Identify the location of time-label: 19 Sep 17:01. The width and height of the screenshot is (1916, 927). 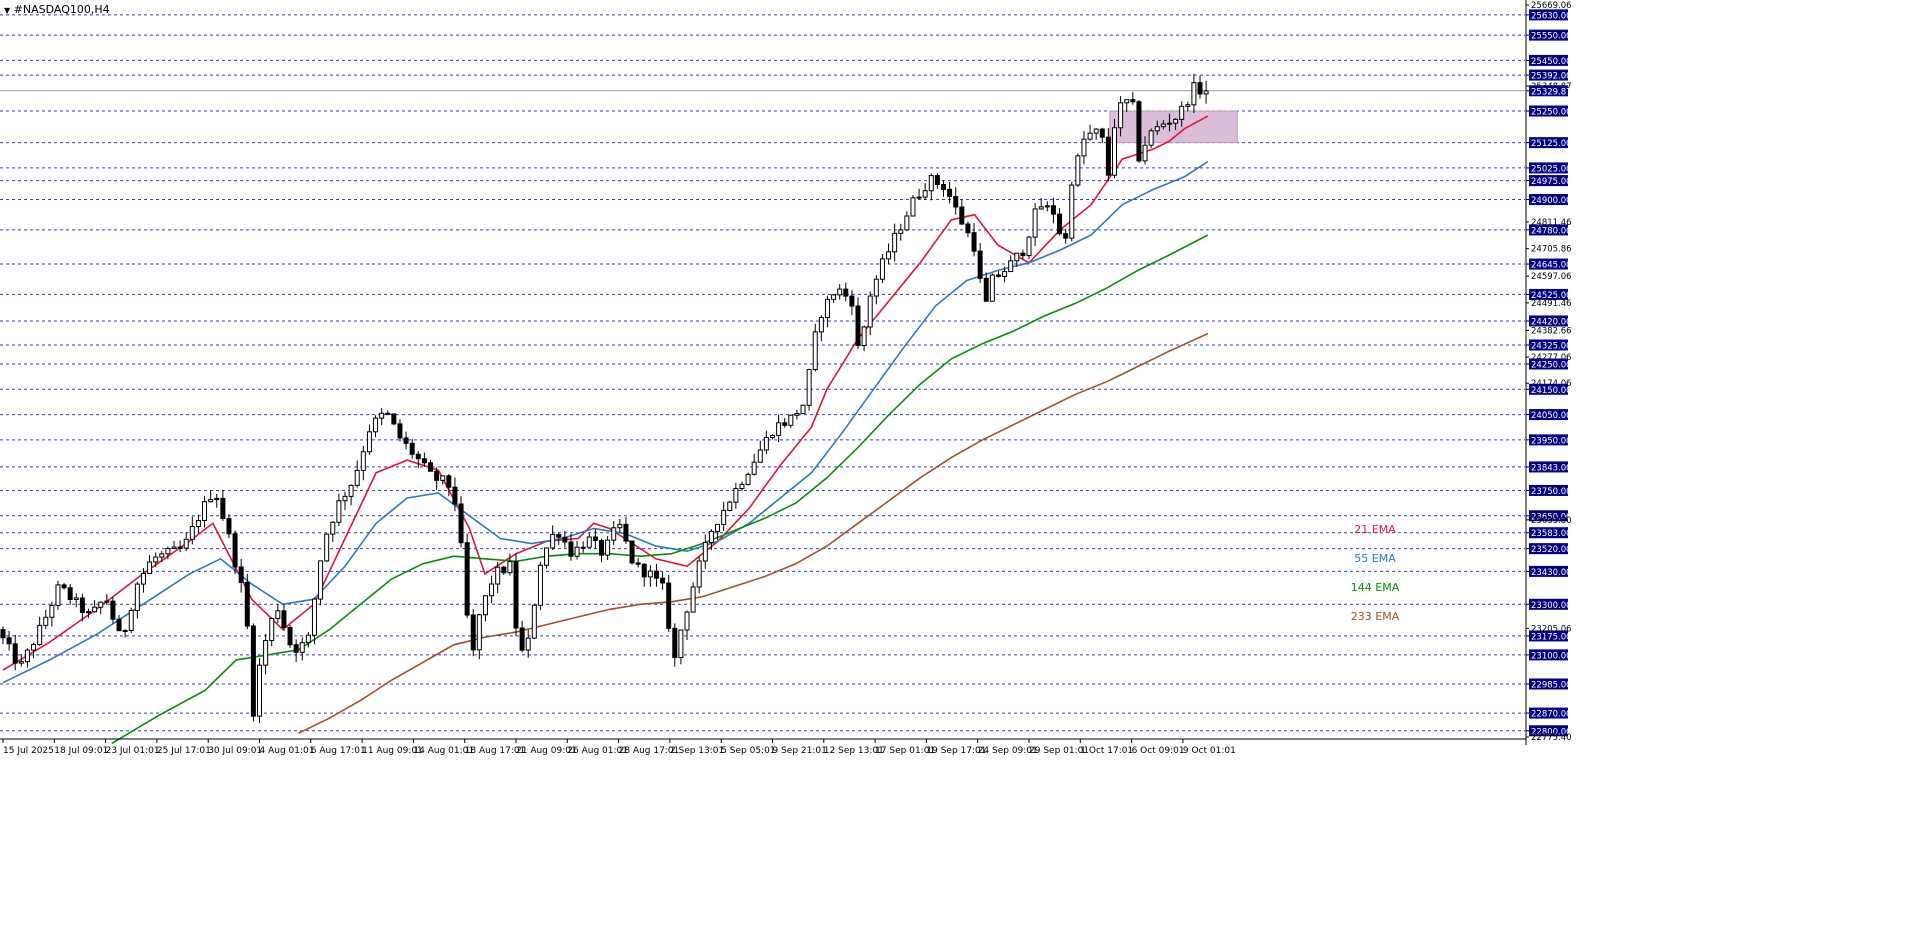
(956, 751).